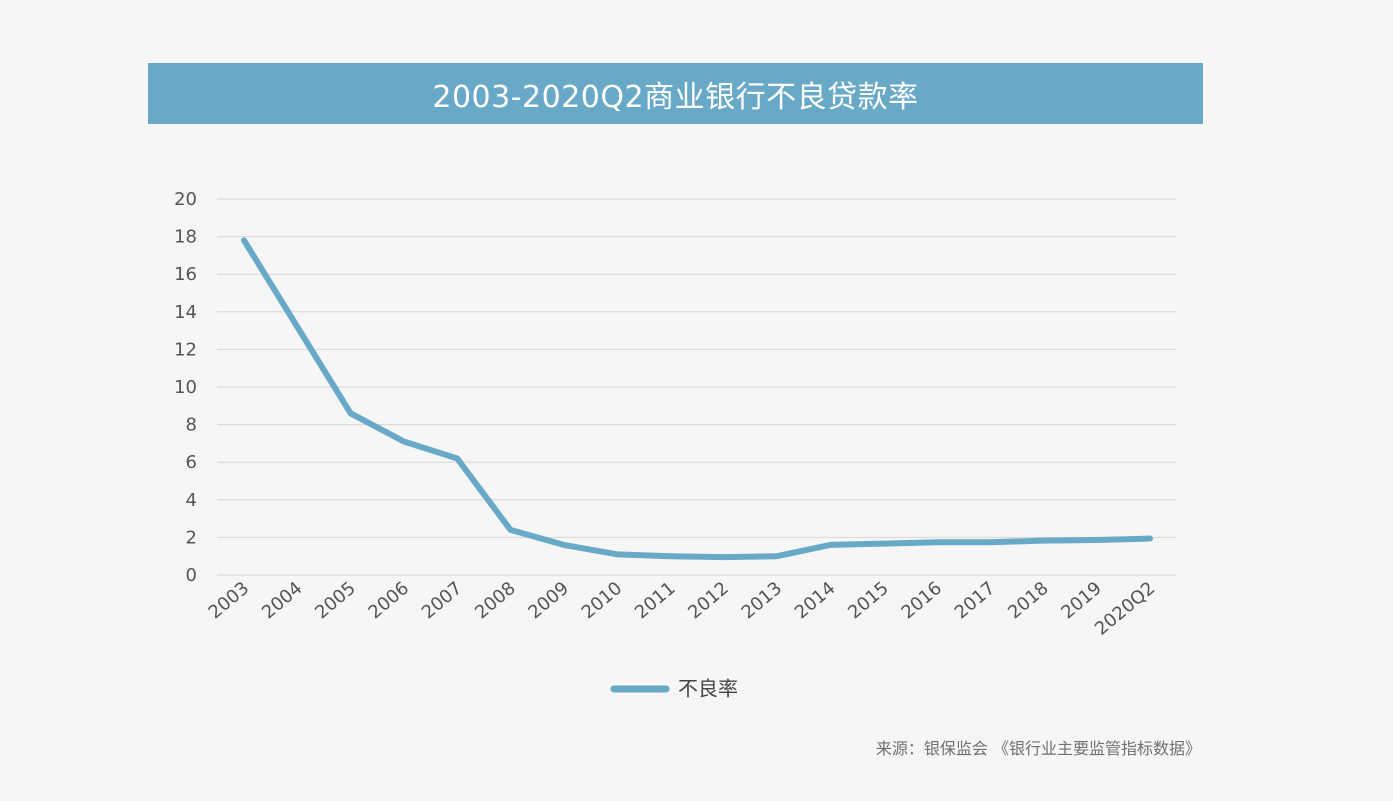 The height and width of the screenshot is (801, 1393). Describe the element at coordinates (975, 601) in the screenshot. I see `x-tick-label: 2017` at that location.